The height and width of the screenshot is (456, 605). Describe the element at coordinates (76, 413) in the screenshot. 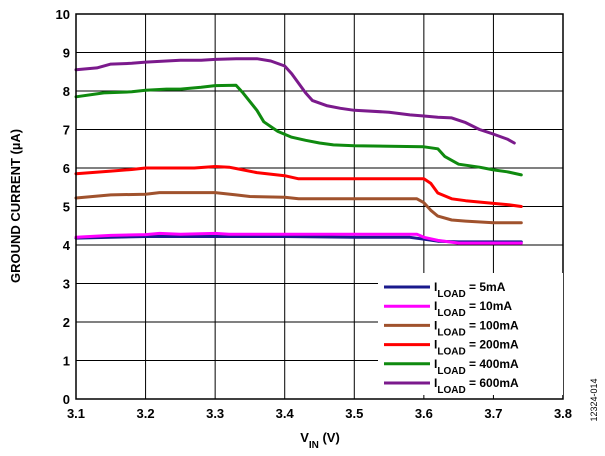

I see `x-tick-label: 3.1` at that location.